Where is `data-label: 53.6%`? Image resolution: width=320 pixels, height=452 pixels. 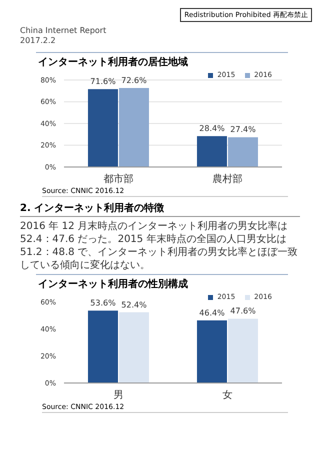
data-label: 53.6% is located at coordinates (103, 303).